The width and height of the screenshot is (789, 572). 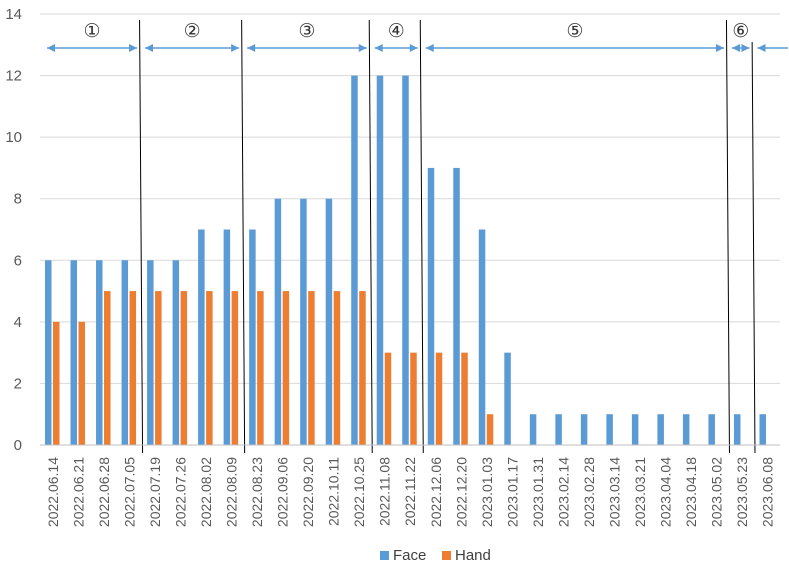 What do you see at coordinates (13, 137) in the screenshot?
I see `y-tick-label: 10` at bounding box center [13, 137].